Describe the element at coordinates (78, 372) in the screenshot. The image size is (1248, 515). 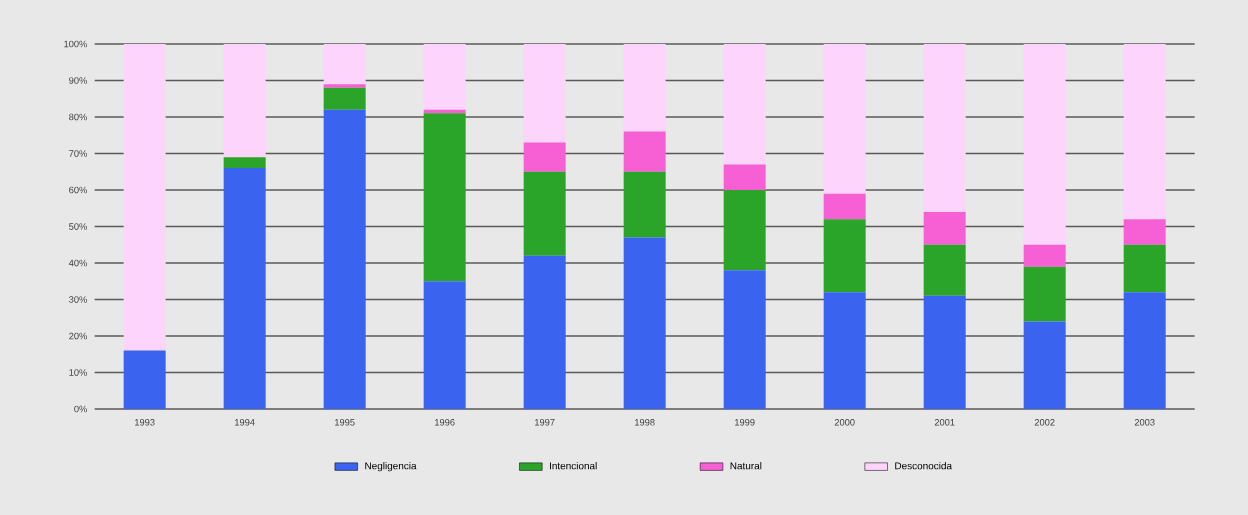
I see `y-tick-label: 10%` at that location.